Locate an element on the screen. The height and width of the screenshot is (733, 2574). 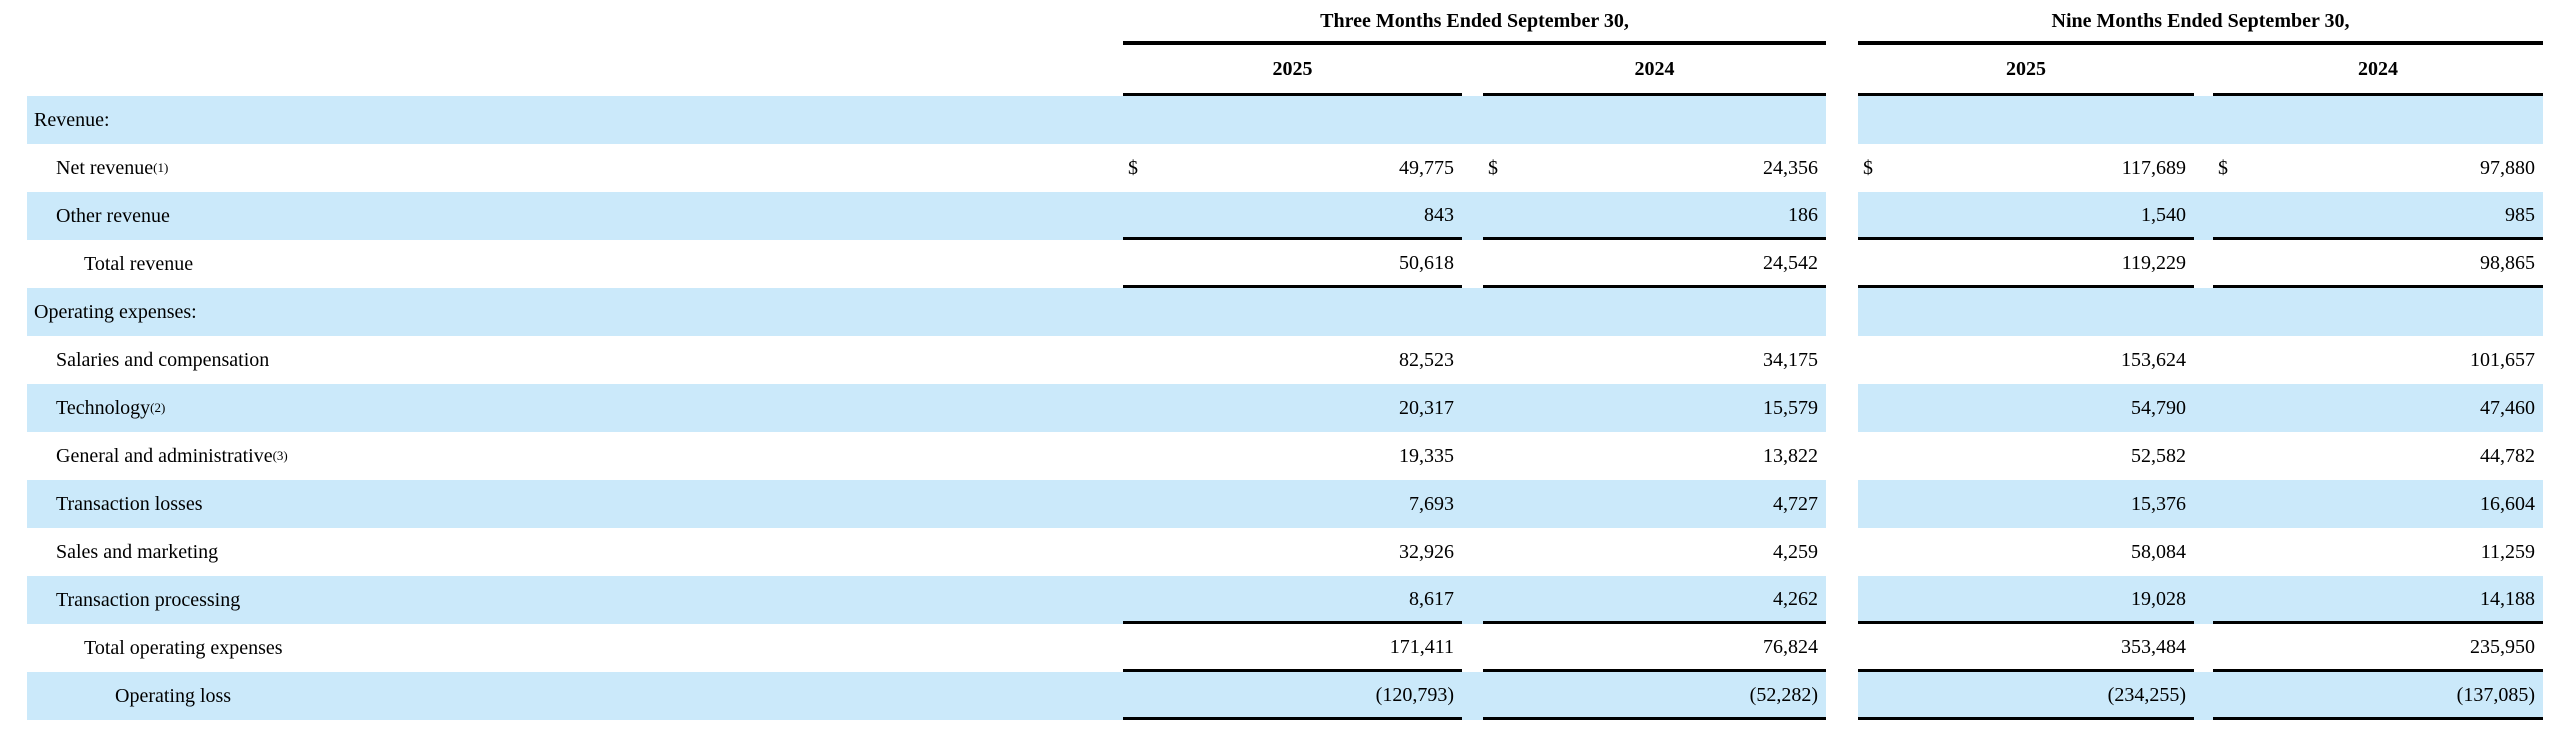
value-cell: 119,229 is located at coordinates (2046, 264).